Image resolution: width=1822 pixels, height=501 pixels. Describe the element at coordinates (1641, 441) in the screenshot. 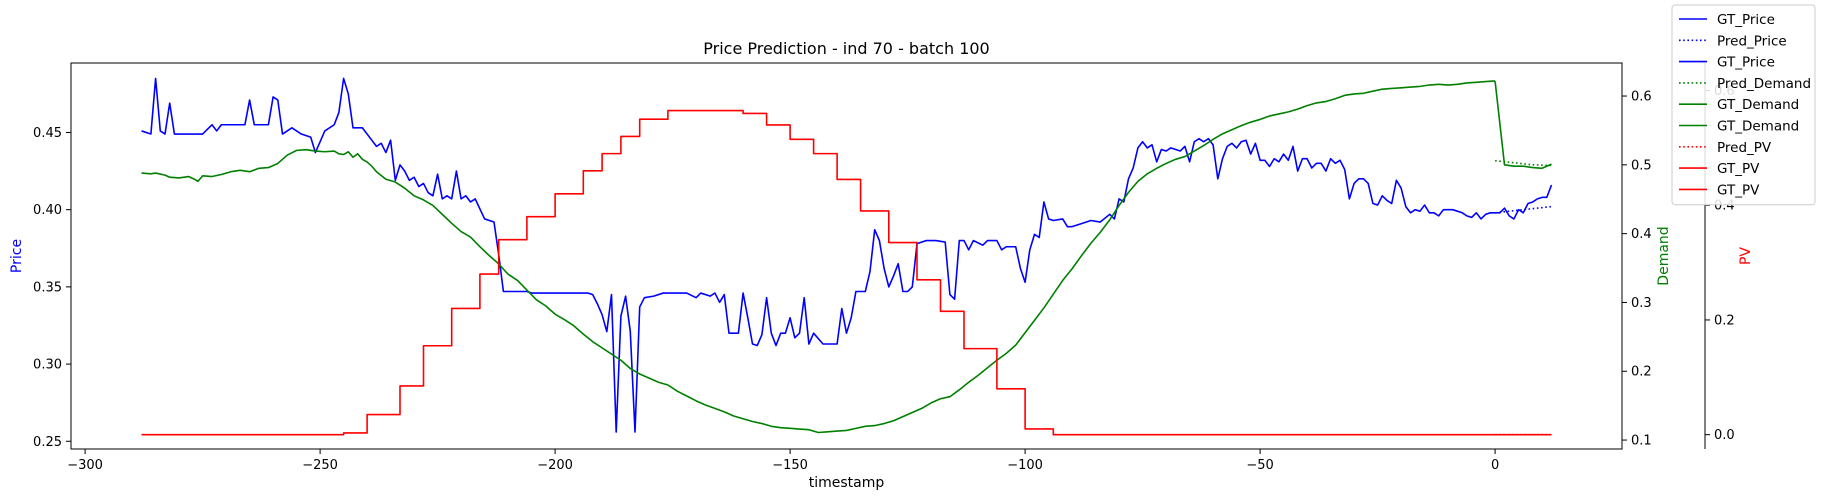

I see `demand-tick-label: 0.1` at that location.